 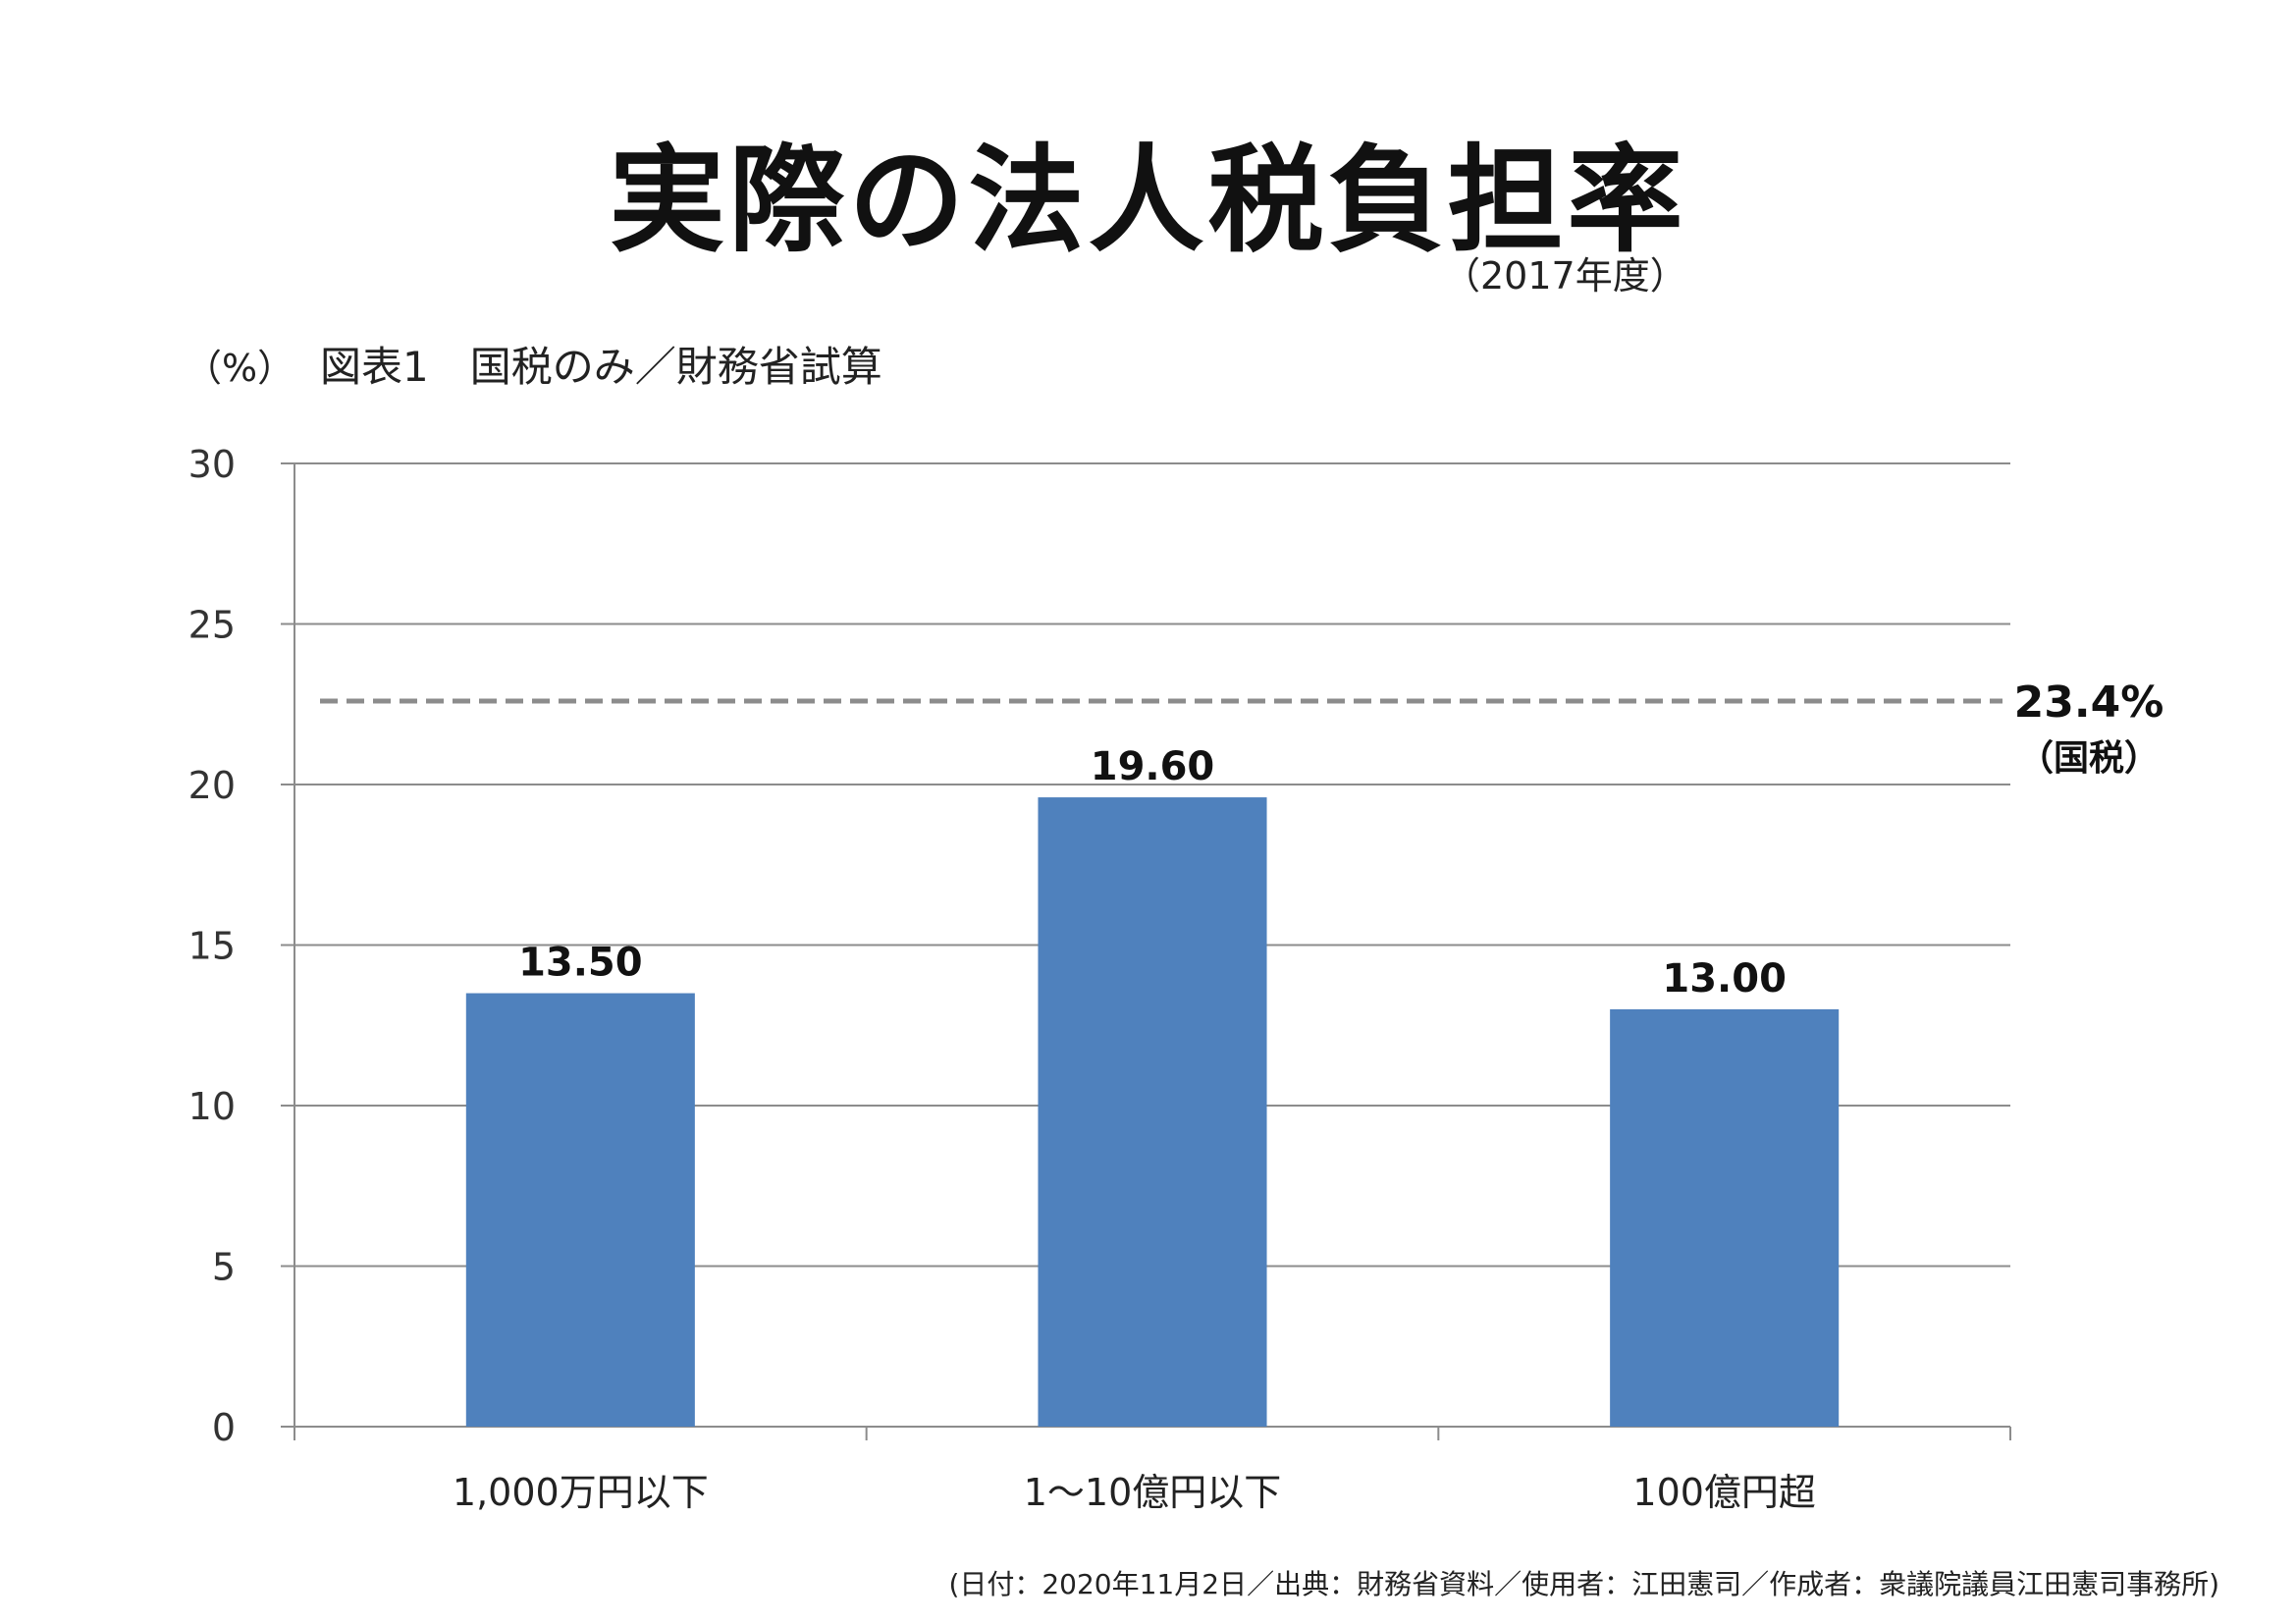 I want to click on bar-value-label: 13.00, so click(x=1724, y=978).